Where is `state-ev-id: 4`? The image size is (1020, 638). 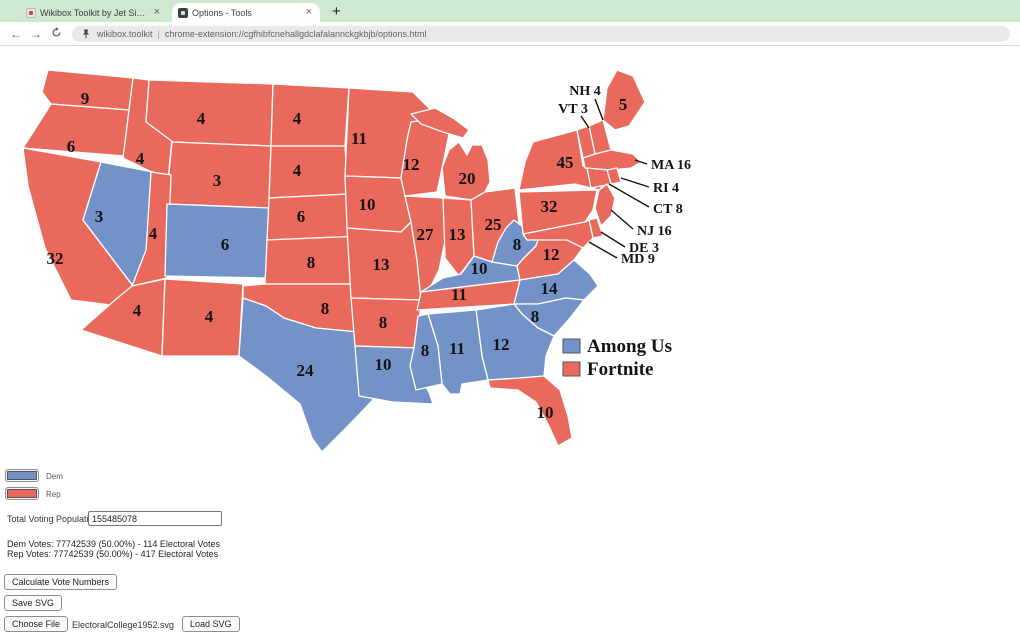
state-ev-id: 4 is located at coordinates (140, 158).